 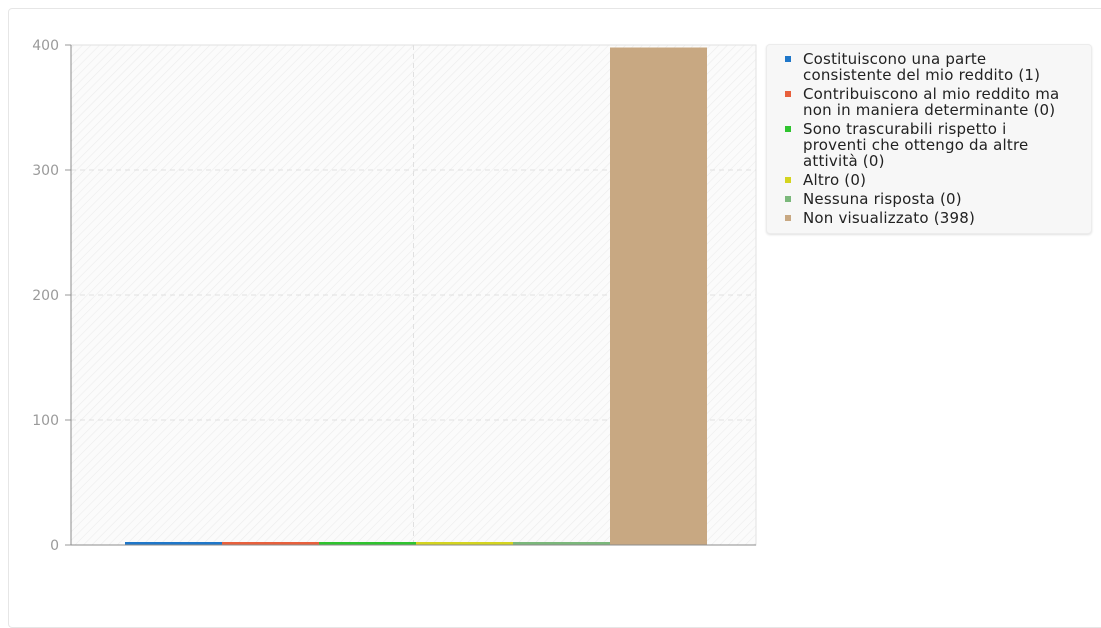 I want to click on legend-label: Nessuna risposta (0), so click(x=882, y=199).